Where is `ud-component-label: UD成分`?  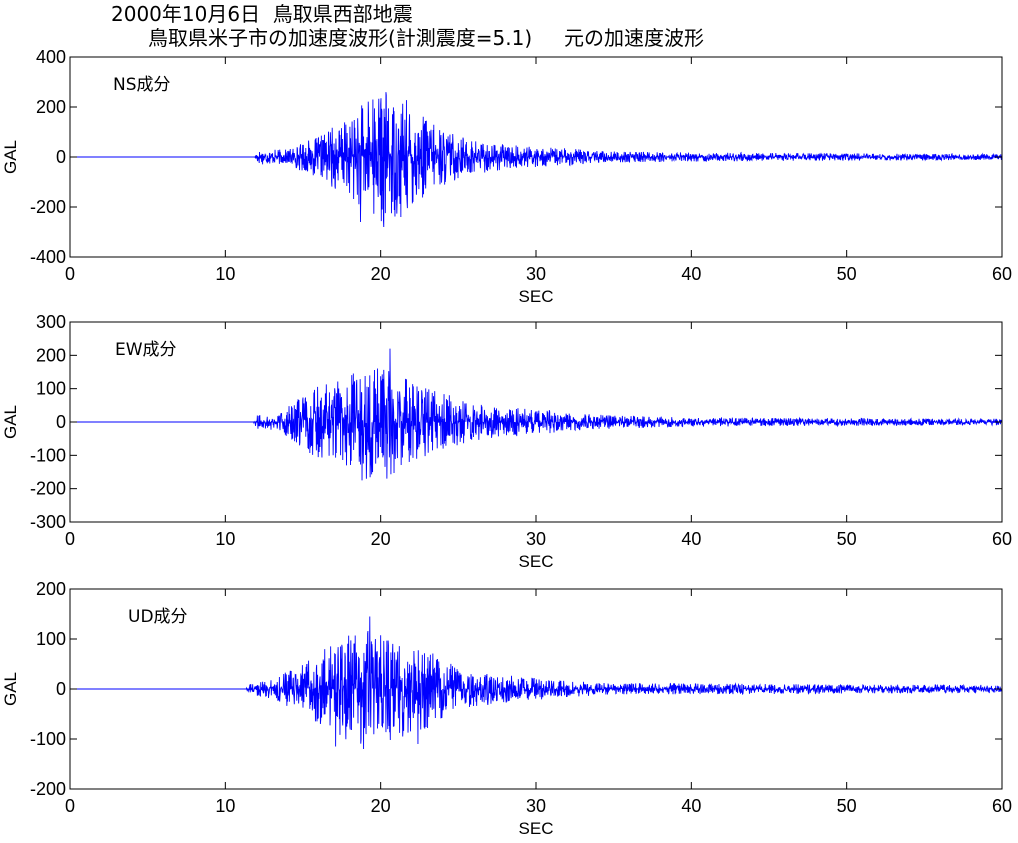
ud-component-label: UD成分 is located at coordinates (158, 617).